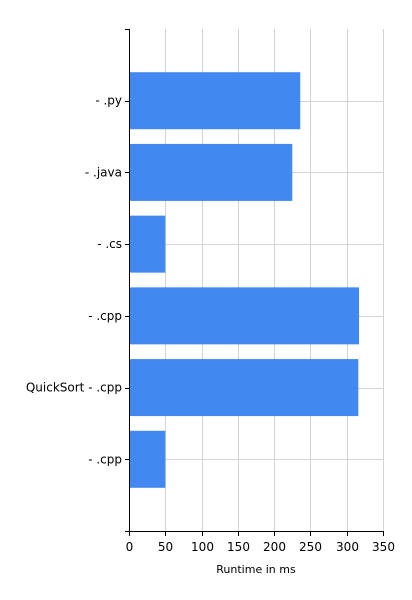  What do you see at coordinates (202, 547) in the screenshot?
I see `x-tick-label: 100` at bounding box center [202, 547].